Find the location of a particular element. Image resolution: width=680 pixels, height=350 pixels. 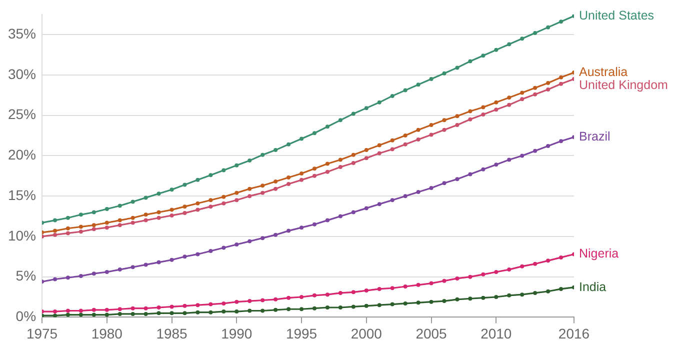

x-tick-label: 2016 is located at coordinates (574, 333).